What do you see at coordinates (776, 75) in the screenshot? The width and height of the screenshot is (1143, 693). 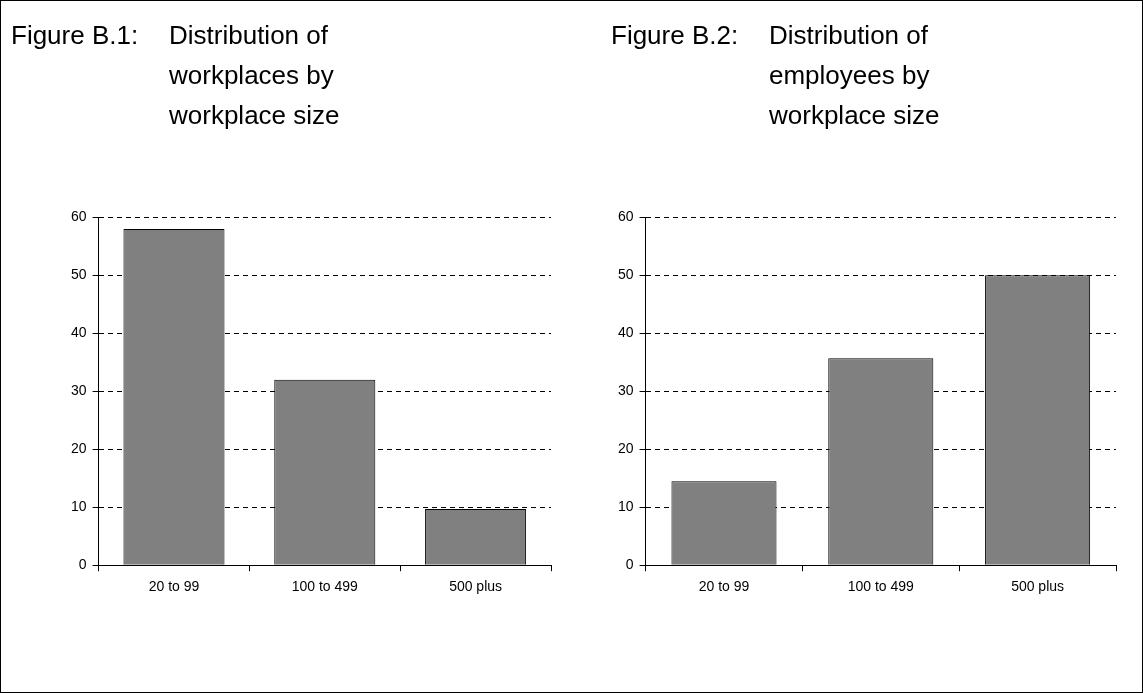 I see `chart-title: Figure B.2: Distribution of employees by workplace size` at bounding box center [776, 75].